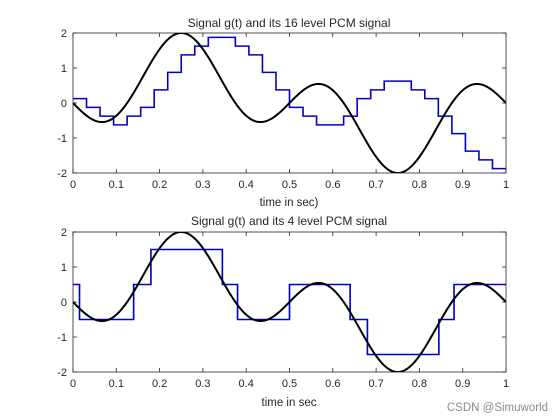 Image resolution: width=560 pixels, height=420 pixels. Describe the element at coordinates (202, 384) in the screenshot. I see `subplot-4-level-xtick-label: 0.3` at that location.